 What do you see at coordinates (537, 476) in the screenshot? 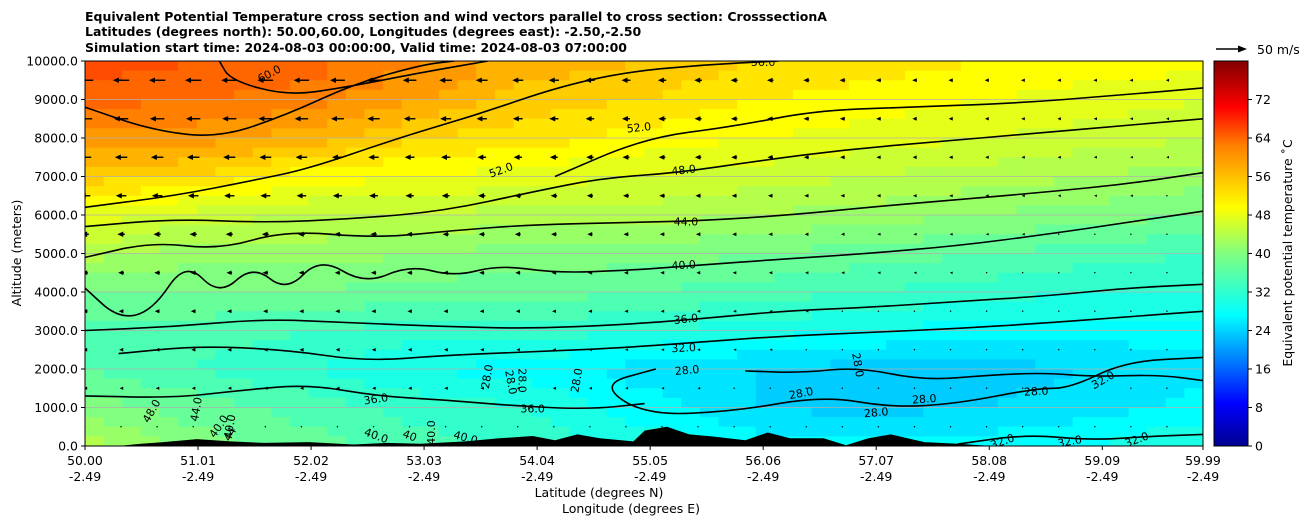
I see `x-tick-label-lon: -2.49` at bounding box center [537, 476].